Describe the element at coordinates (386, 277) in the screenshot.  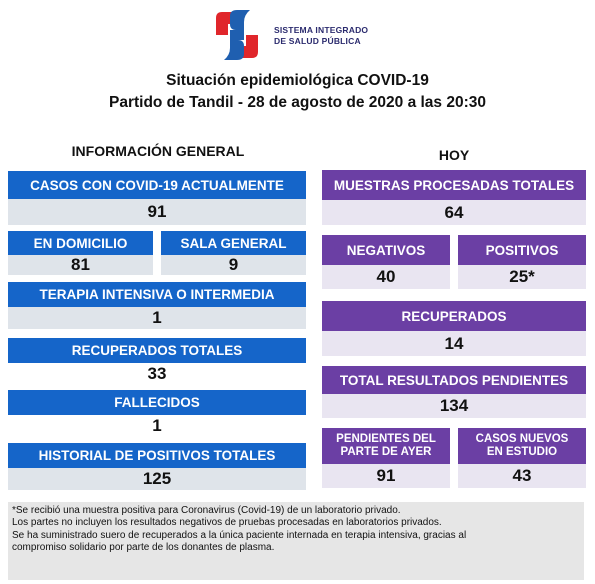
I see `negativos-value: 40` at that location.